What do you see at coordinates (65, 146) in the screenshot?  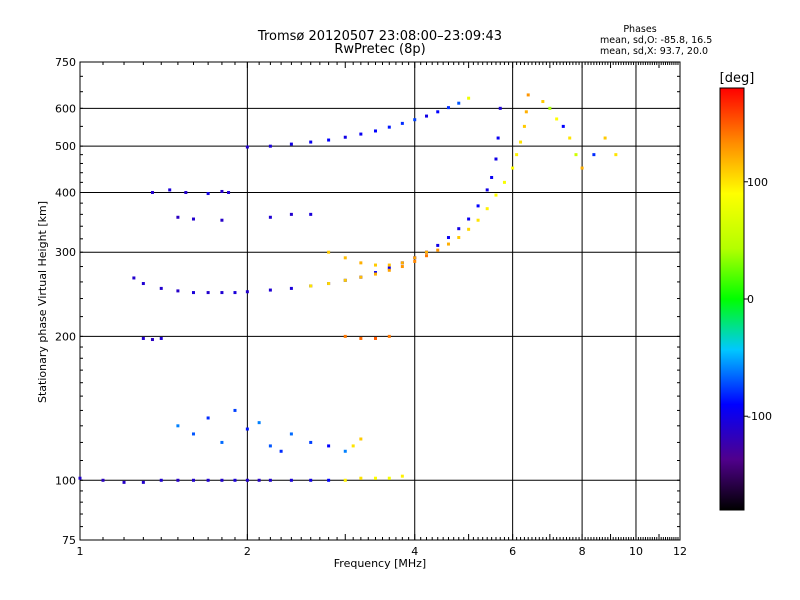 I see `y-tick-label: 500` at bounding box center [65, 146].